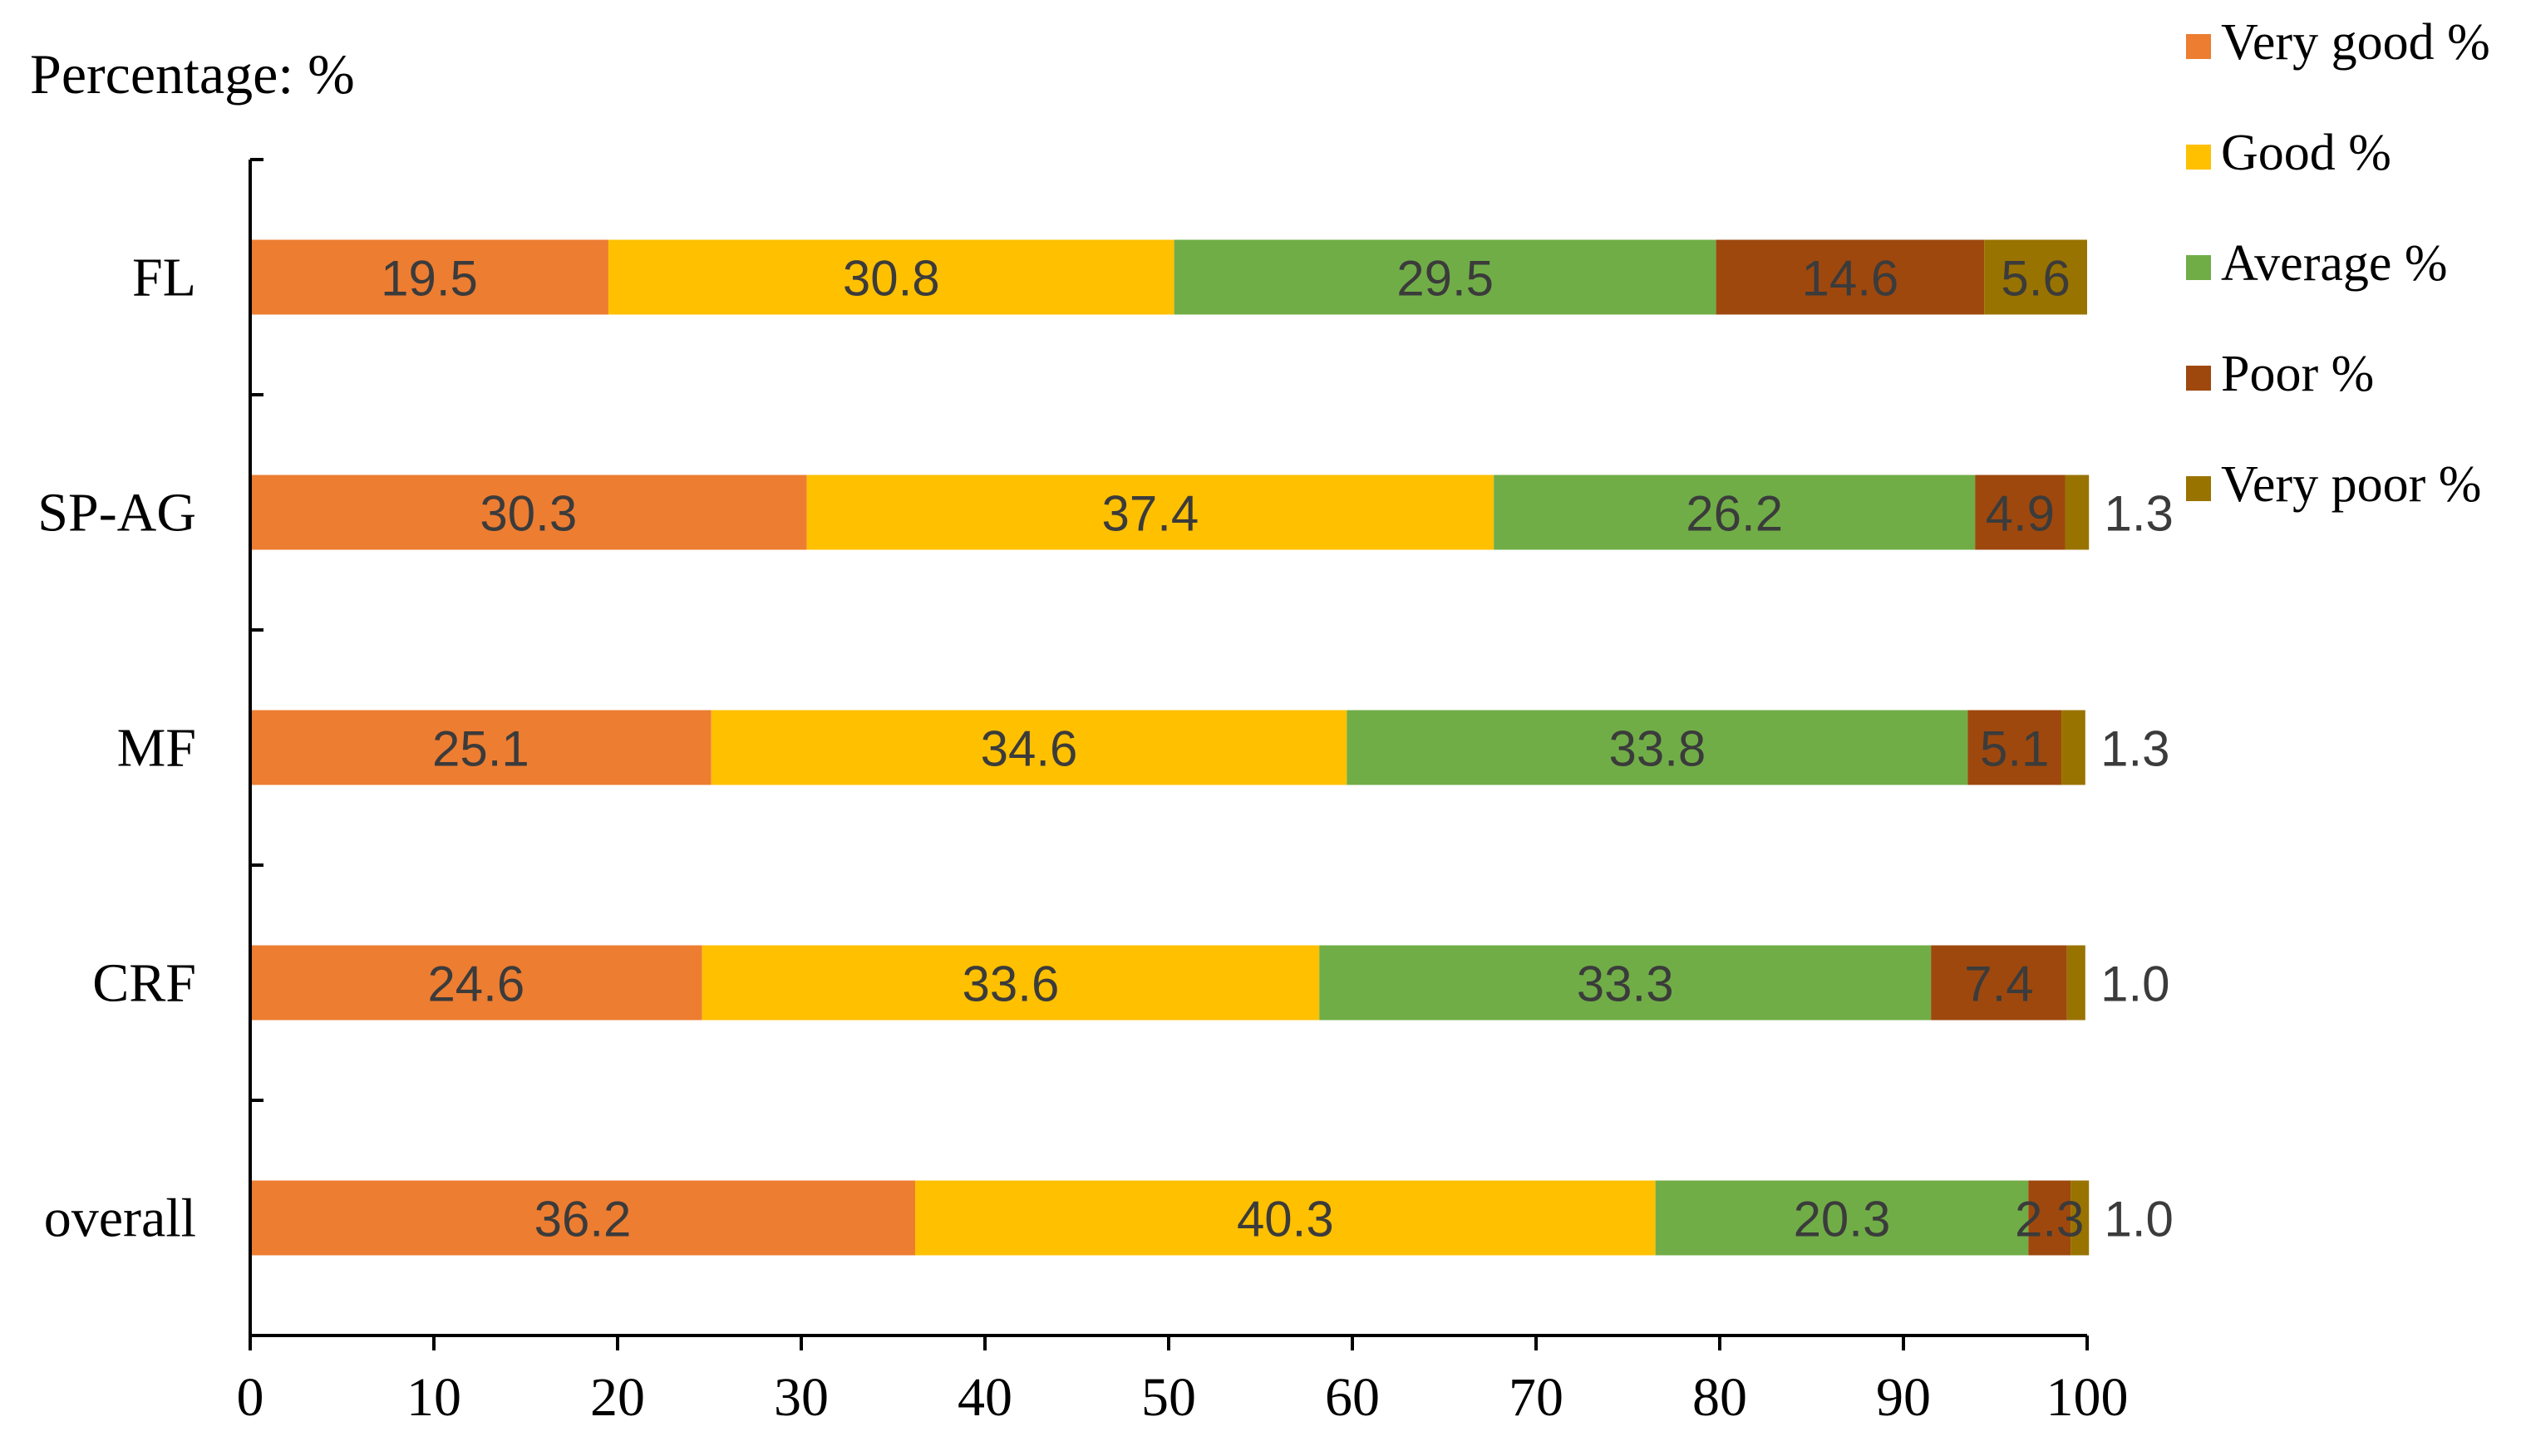 The image size is (2526, 1456). I want to click on bar-fl-very-poor, so click(2035, 277).